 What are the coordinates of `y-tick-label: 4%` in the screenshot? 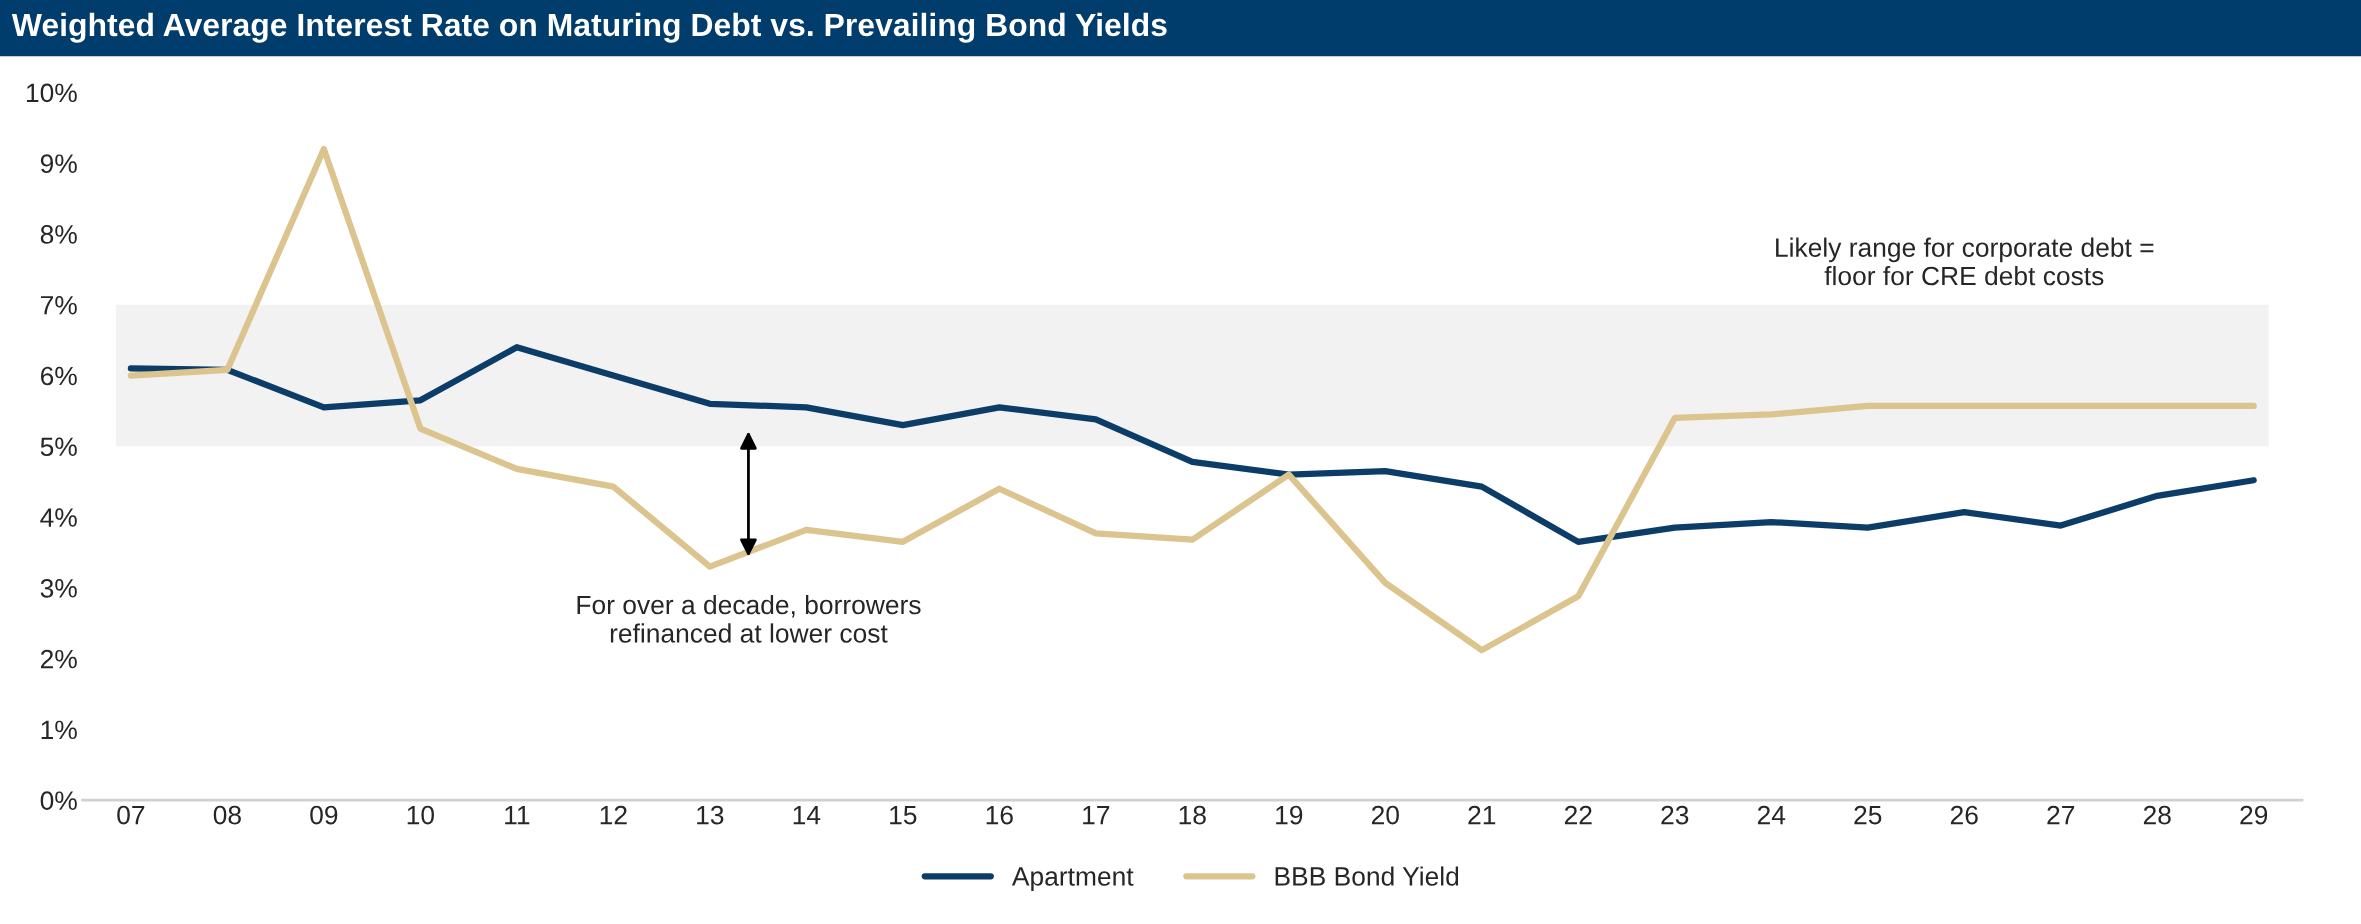 It's located at (58, 517).